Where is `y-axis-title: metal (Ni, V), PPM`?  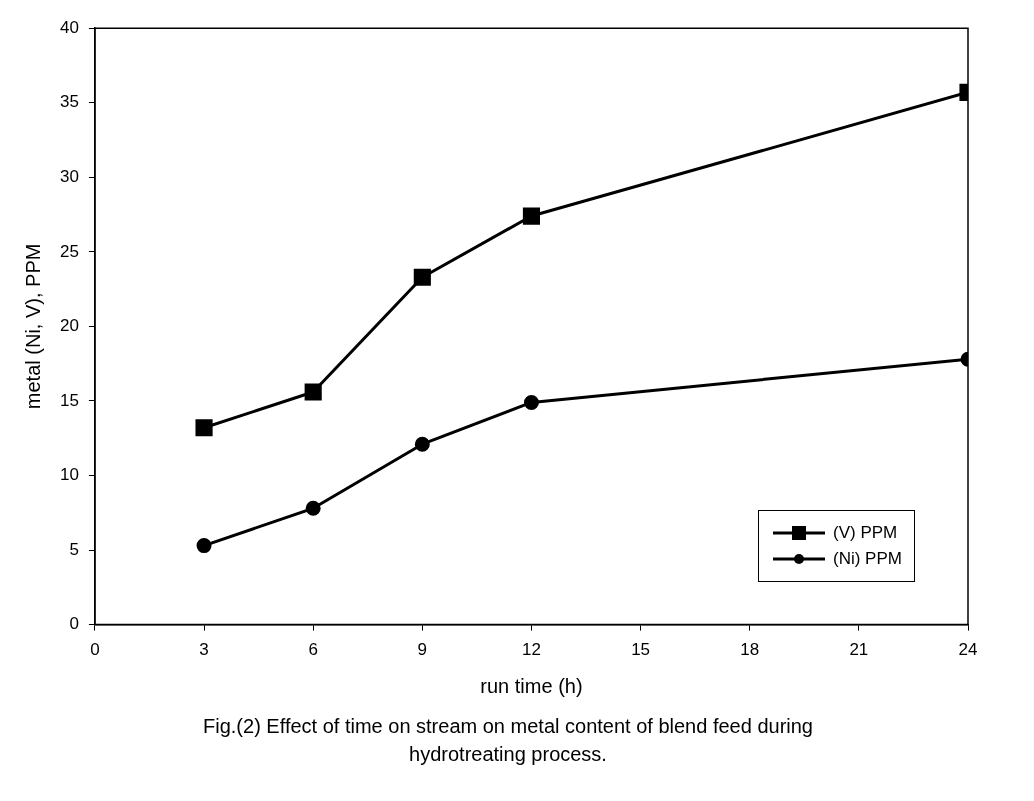
y-axis-title: metal (Ni, V), PPM is located at coordinates (32, 326).